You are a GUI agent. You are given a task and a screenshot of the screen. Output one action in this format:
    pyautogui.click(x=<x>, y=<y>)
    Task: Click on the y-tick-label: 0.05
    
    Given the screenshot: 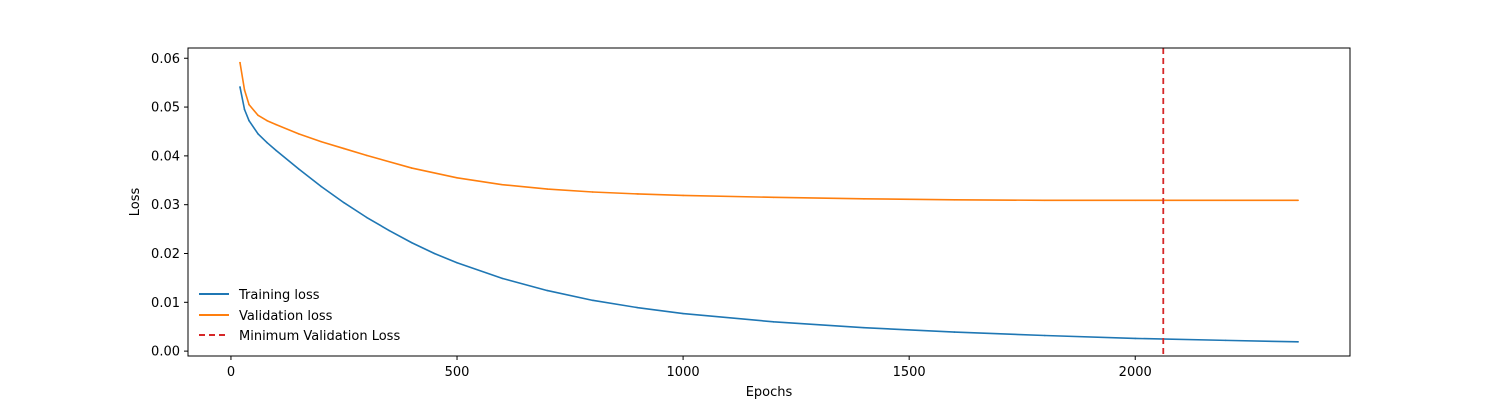 What is the action you would take?
    pyautogui.click(x=165, y=108)
    